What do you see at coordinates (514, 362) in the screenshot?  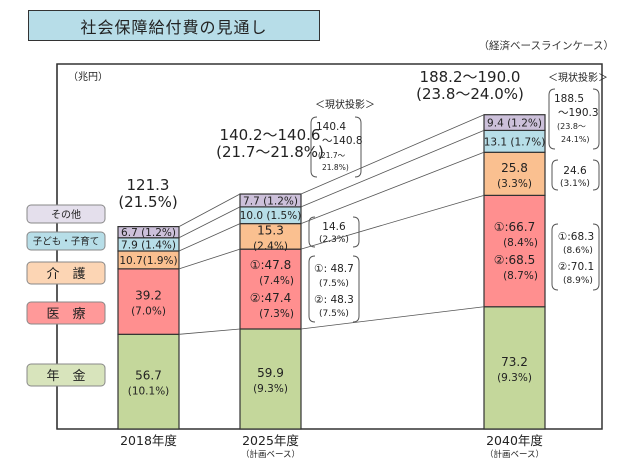 I see `bar-value-label: 73.2` at bounding box center [514, 362].